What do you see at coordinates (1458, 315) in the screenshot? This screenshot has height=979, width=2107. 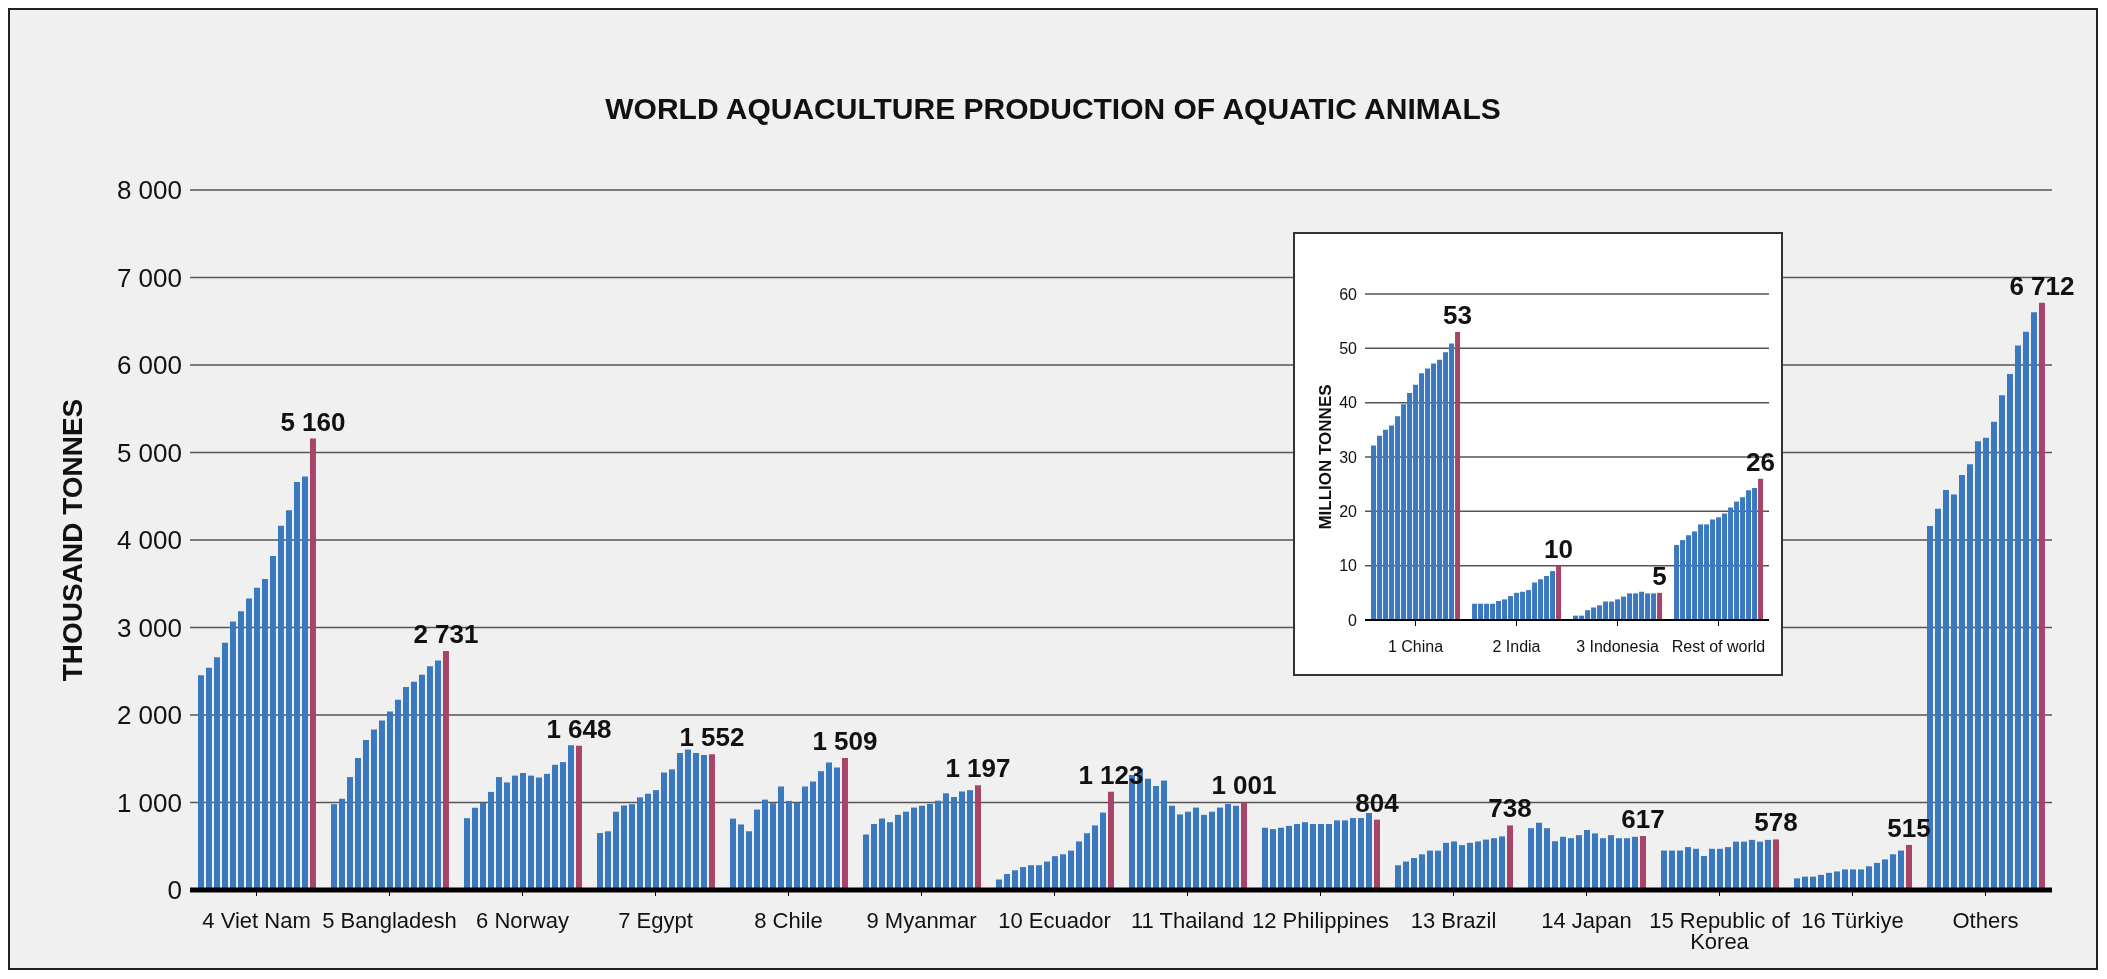 I see `data-label: 53` at bounding box center [1458, 315].